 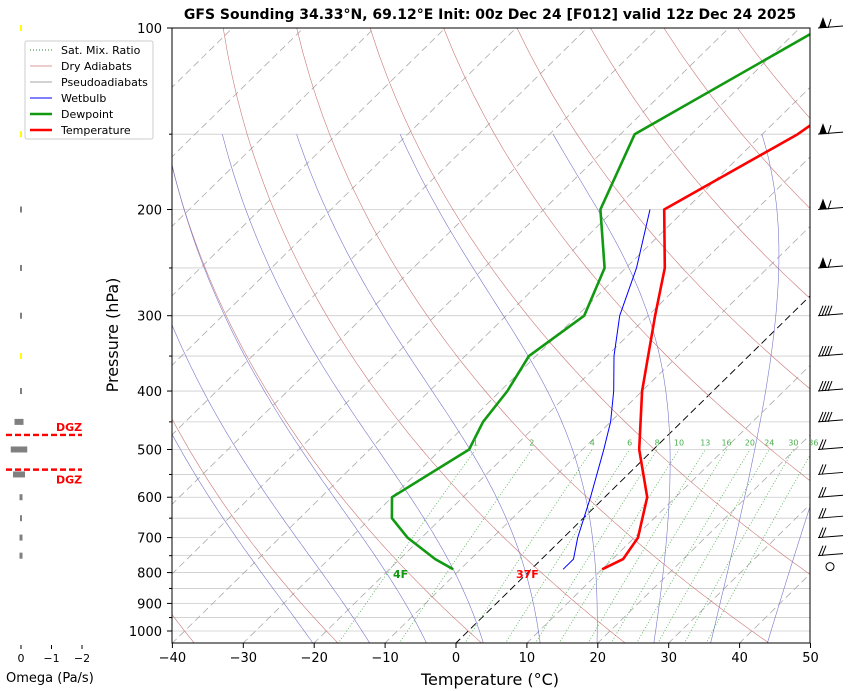 I want to click on surface-temperature-label: 37F, so click(x=527, y=574).